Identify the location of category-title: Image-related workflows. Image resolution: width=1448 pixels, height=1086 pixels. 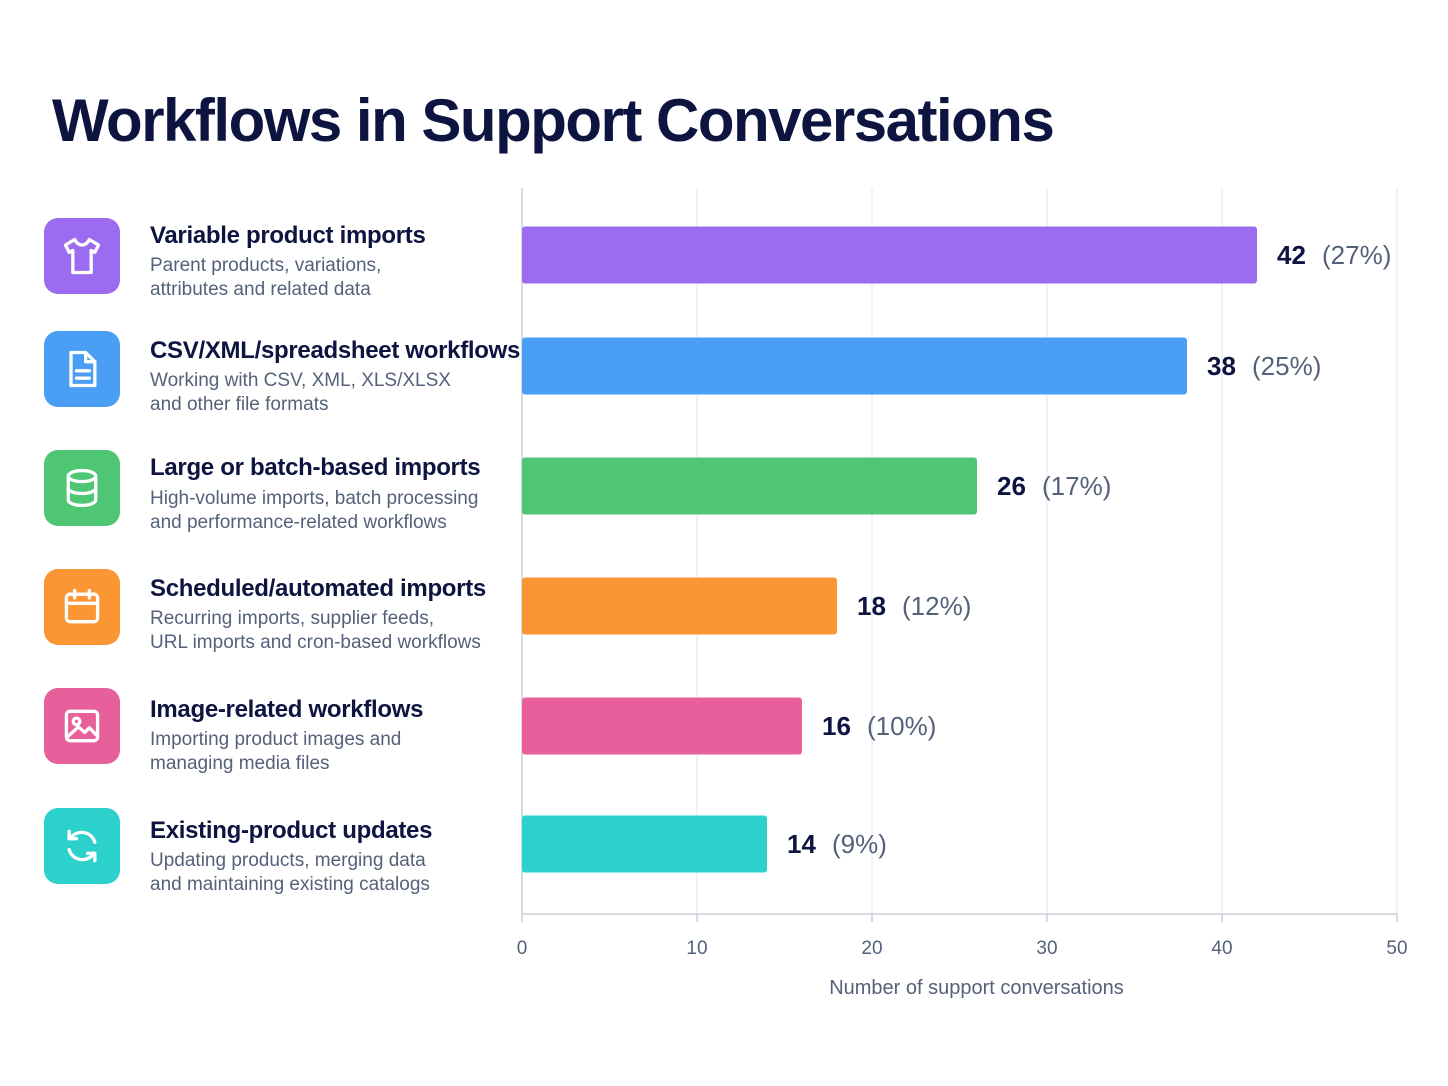
(287, 709).